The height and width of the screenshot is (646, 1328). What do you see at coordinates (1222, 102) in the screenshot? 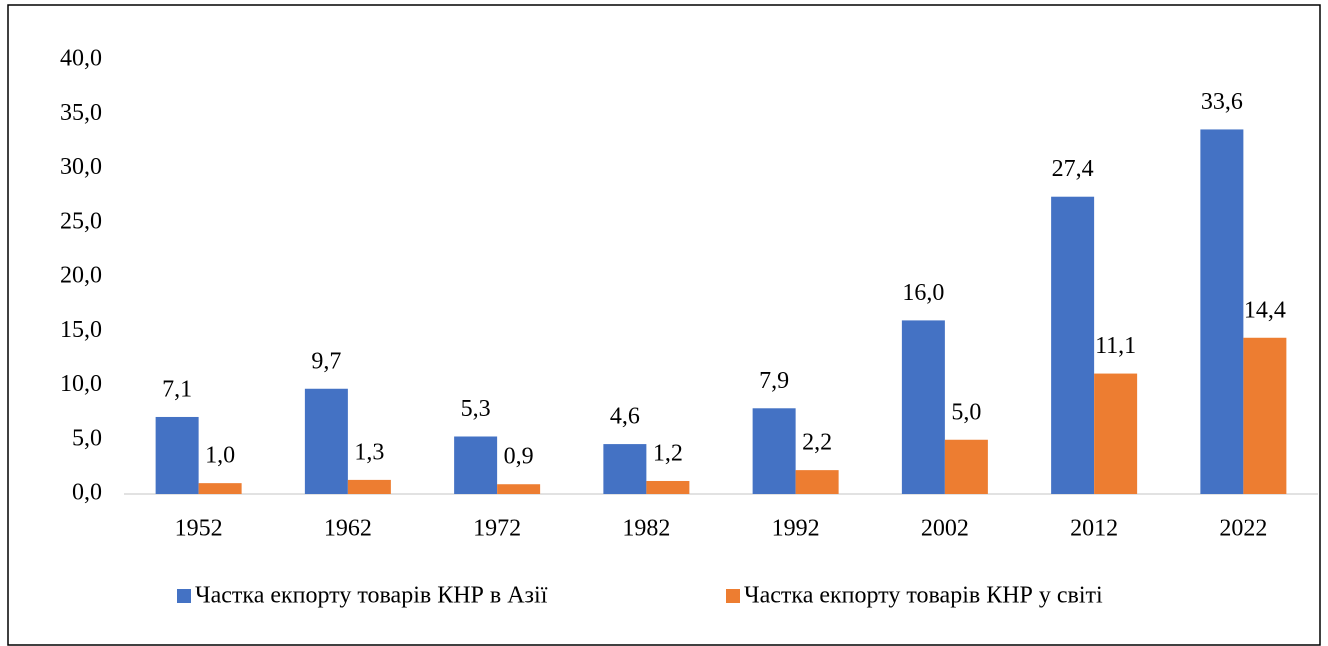
I see `data-label: 33,6` at bounding box center [1222, 102].